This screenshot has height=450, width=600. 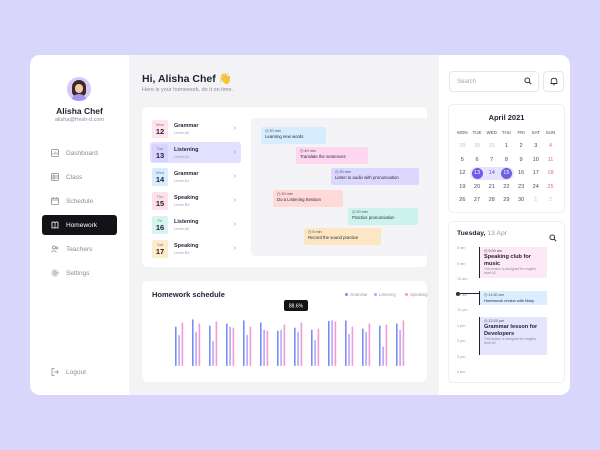 I want to click on calendar-day: 18, so click(x=550, y=173).